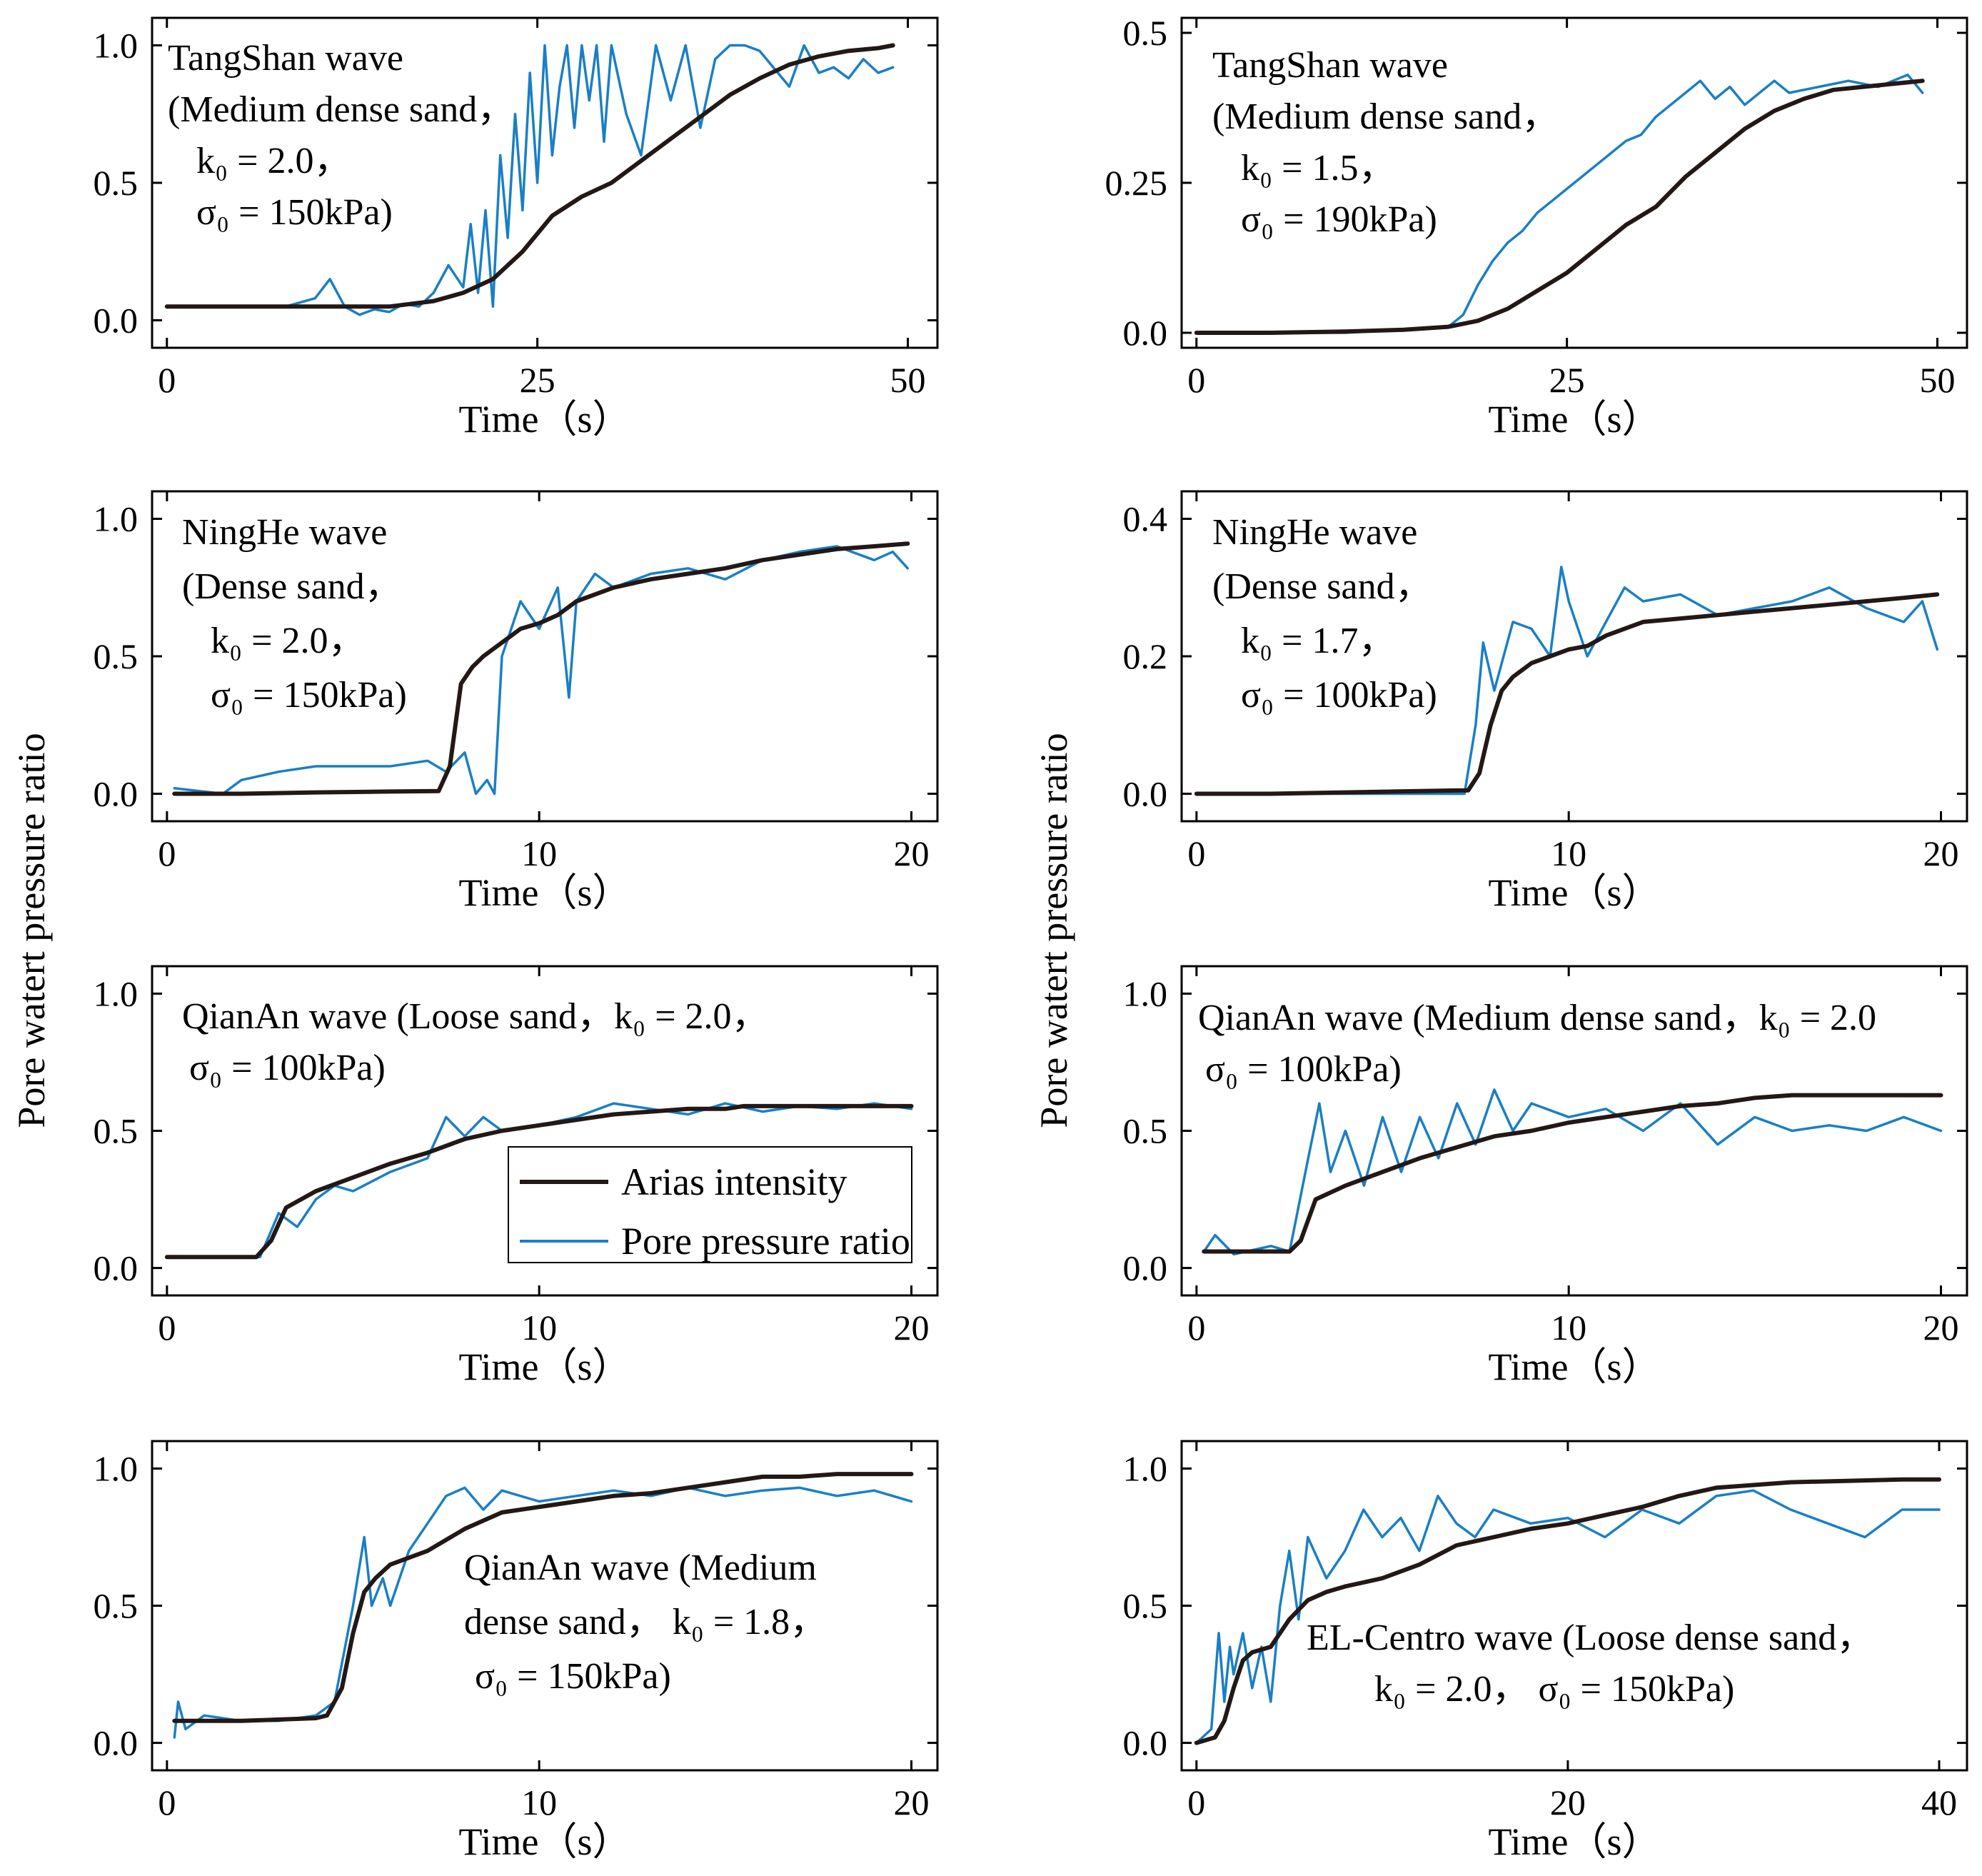 Image resolution: width=1982 pixels, height=1876 pixels. What do you see at coordinates (1537, 1018) in the screenshot?
I see `panel-annotation-line: QianAn wave (Medium dense sand，k₀ = 2.0` at bounding box center [1537, 1018].